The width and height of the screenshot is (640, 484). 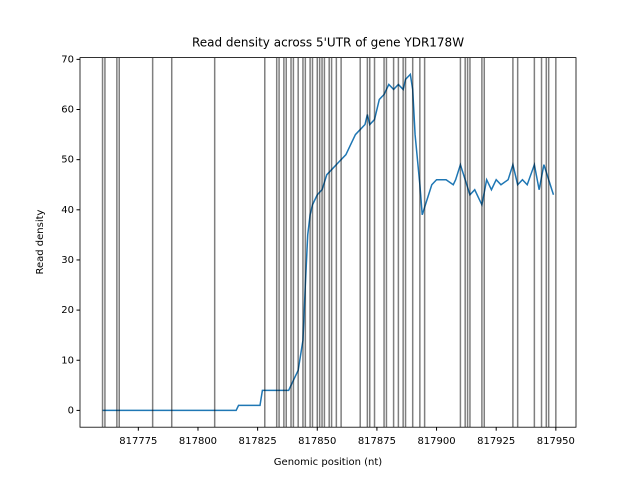 What do you see at coordinates (67, 360) in the screenshot?
I see `y-tick-label: 10` at bounding box center [67, 360].